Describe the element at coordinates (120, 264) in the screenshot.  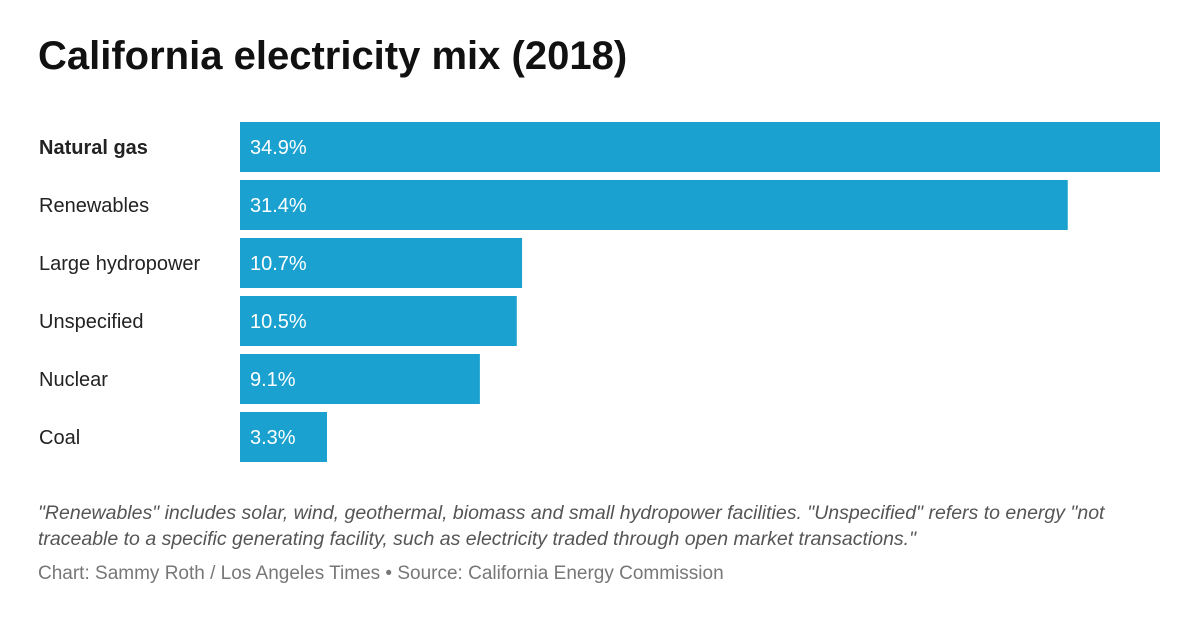
I see `category-label-large-hydropower: Large hydropower` at that location.